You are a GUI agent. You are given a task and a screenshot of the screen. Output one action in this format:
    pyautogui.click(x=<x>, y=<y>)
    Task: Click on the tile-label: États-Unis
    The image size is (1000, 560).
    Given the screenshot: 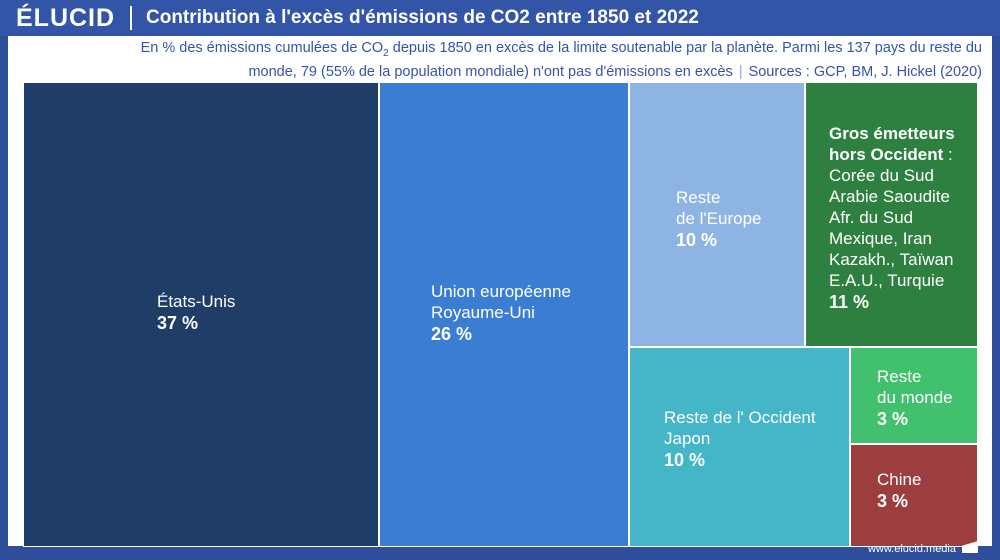 What is the action you would take?
    pyautogui.click(x=196, y=301)
    